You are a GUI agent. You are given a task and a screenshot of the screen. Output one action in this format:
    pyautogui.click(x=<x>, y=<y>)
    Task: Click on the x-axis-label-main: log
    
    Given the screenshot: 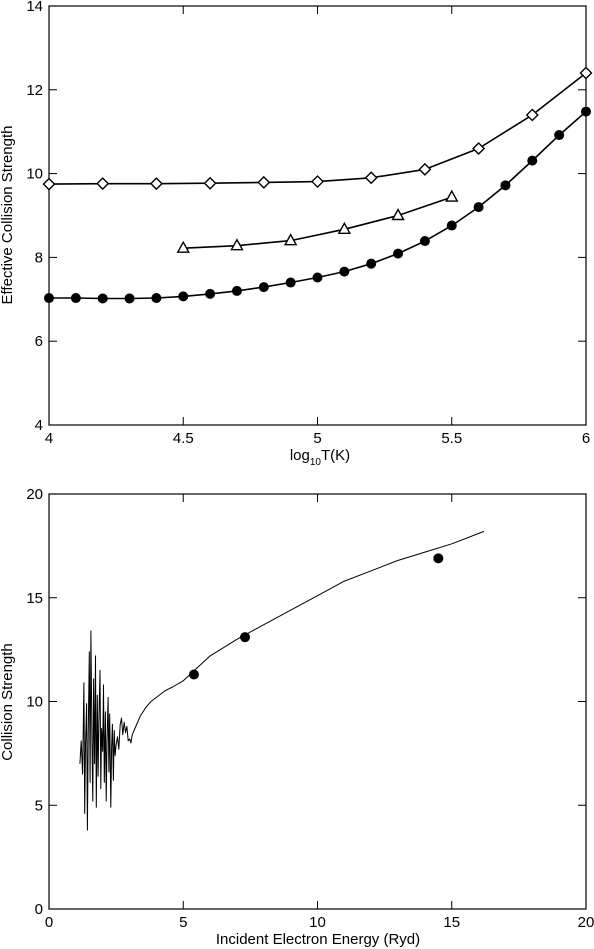 What is the action you would take?
    pyautogui.click(x=300, y=455)
    